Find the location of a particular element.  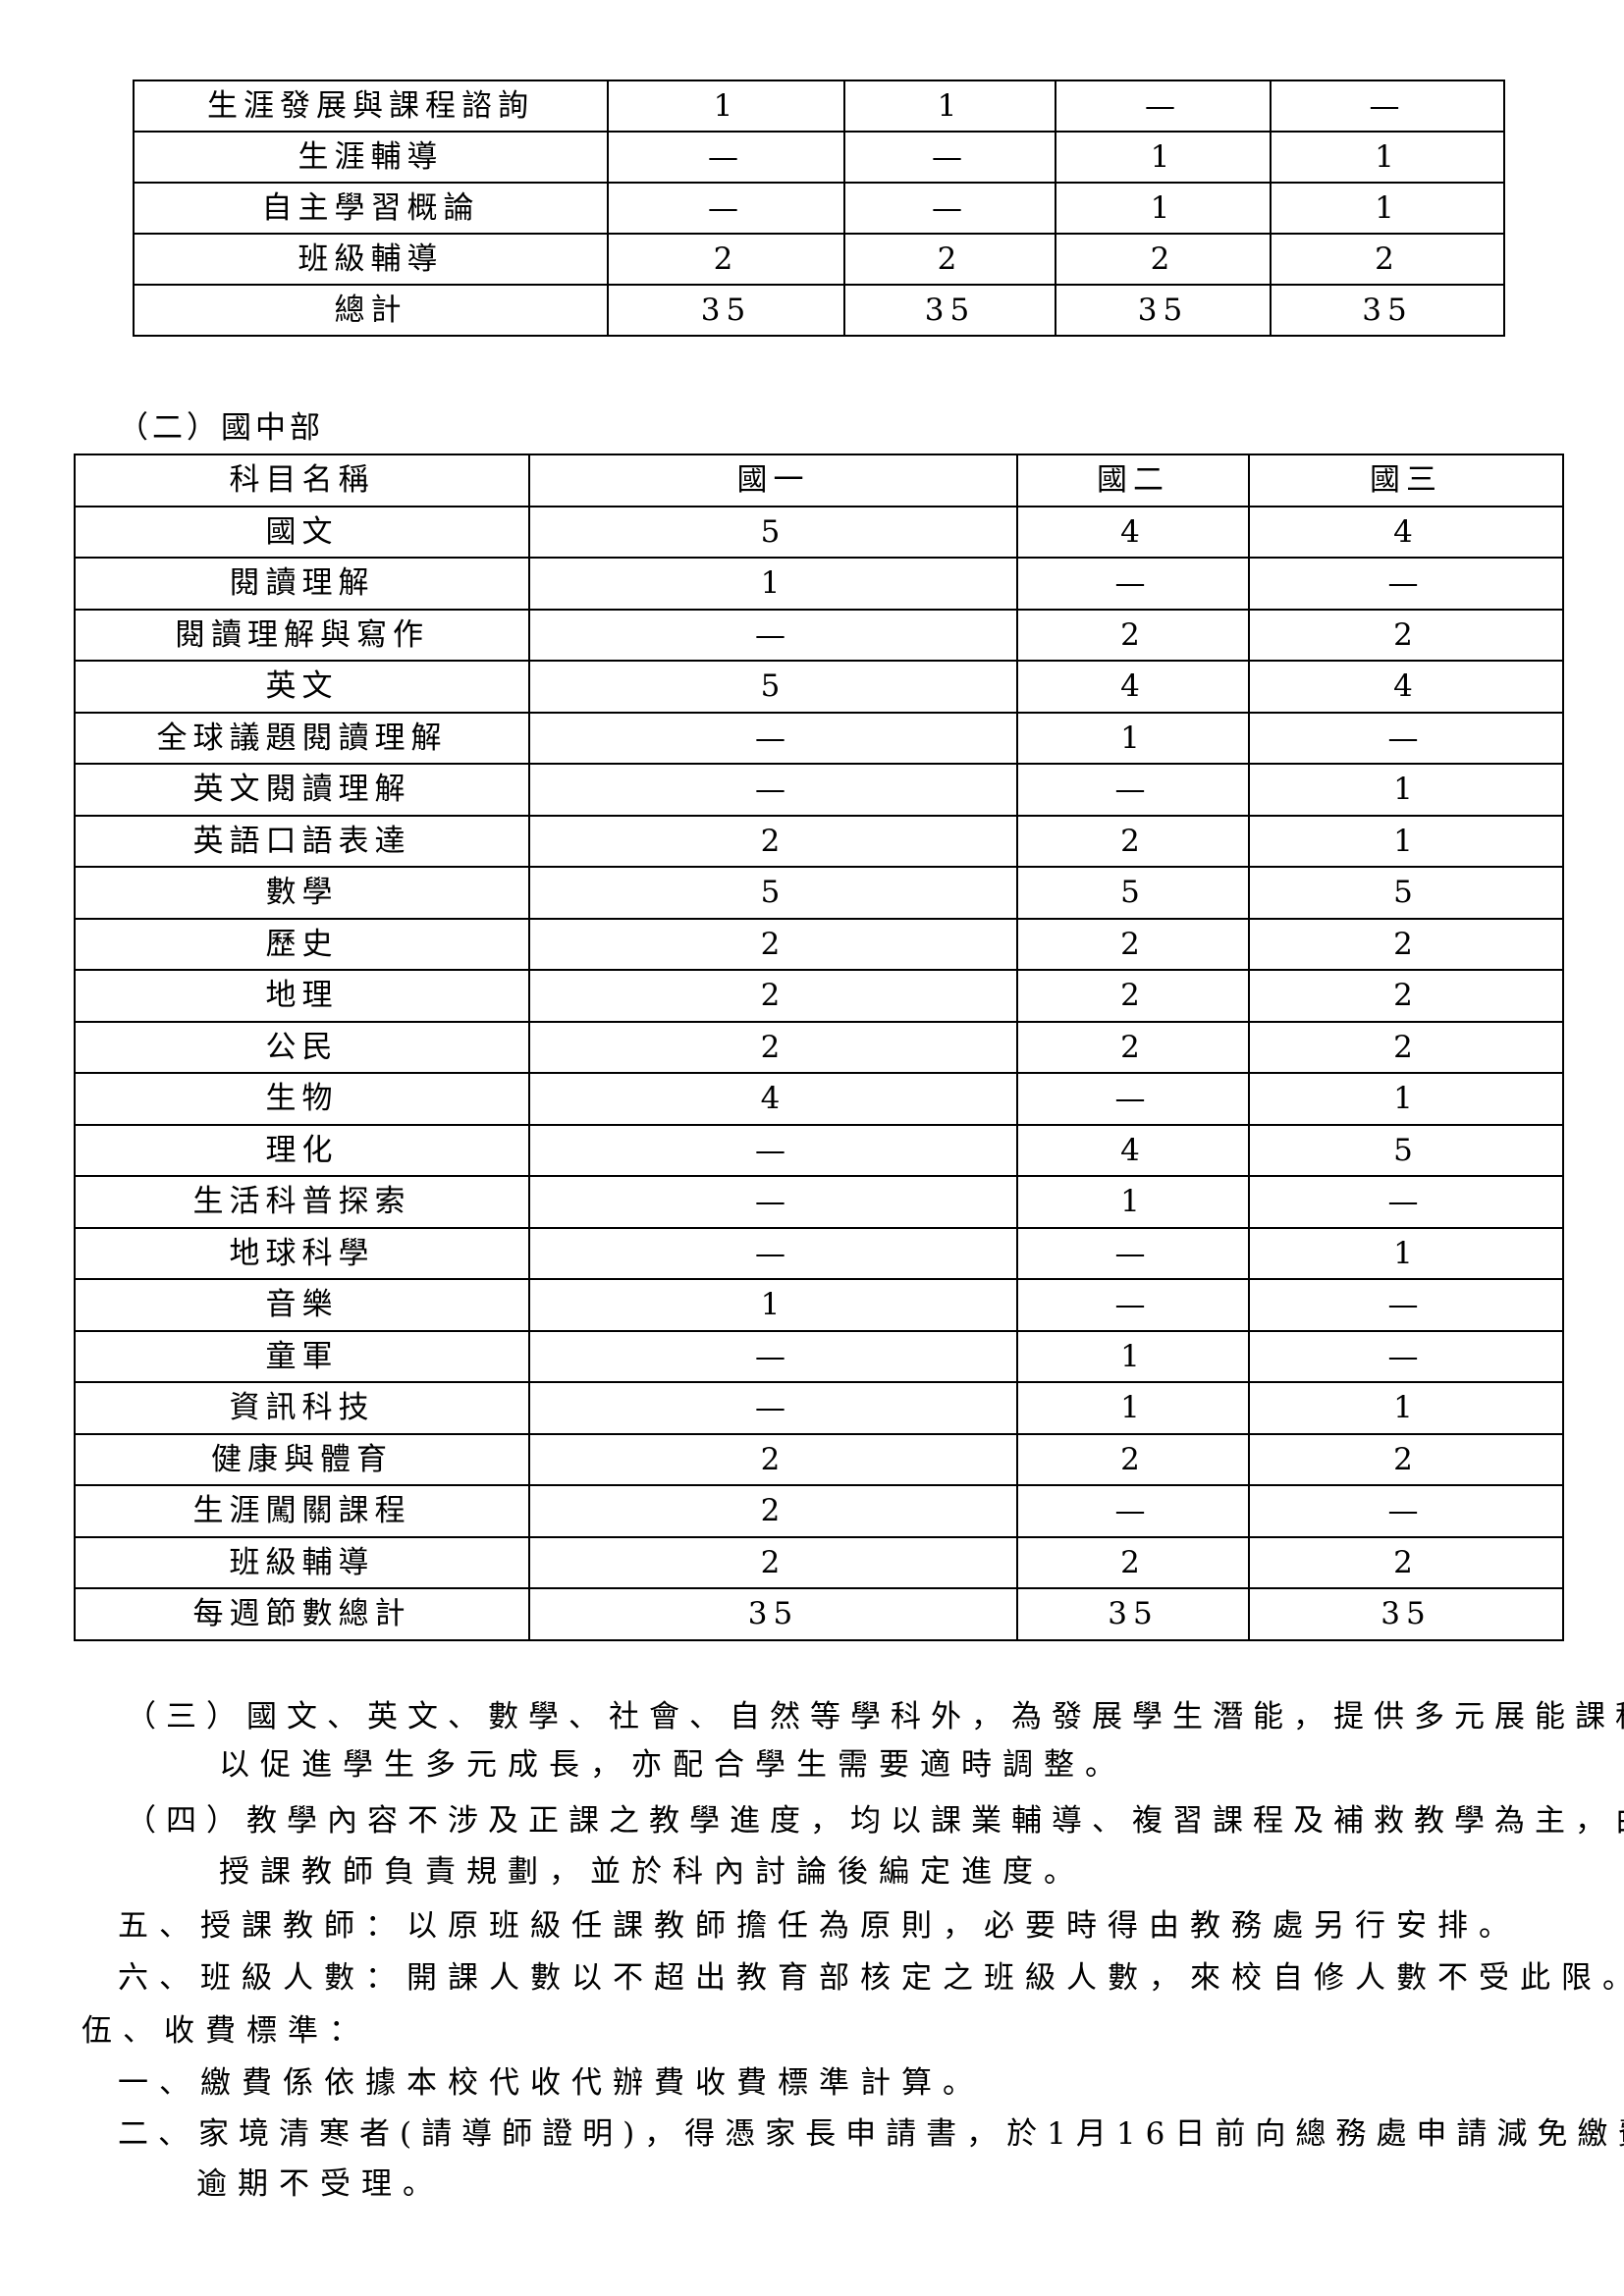

paragraph-line: （四）教學內容不涉及正課之教學進度，均以課業輔導、複習課程及補救教學為主，由 is located at coordinates (875, 1821).